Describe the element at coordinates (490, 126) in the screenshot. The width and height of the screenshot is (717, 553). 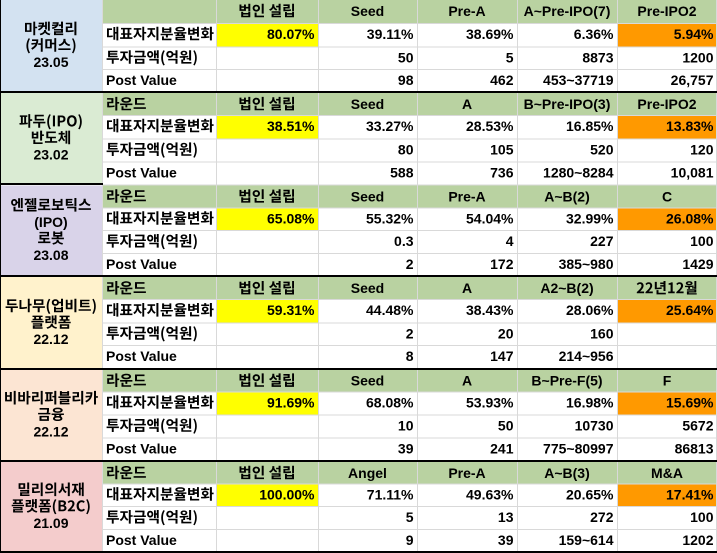
I see `svg-text: 28.53%` at that location.